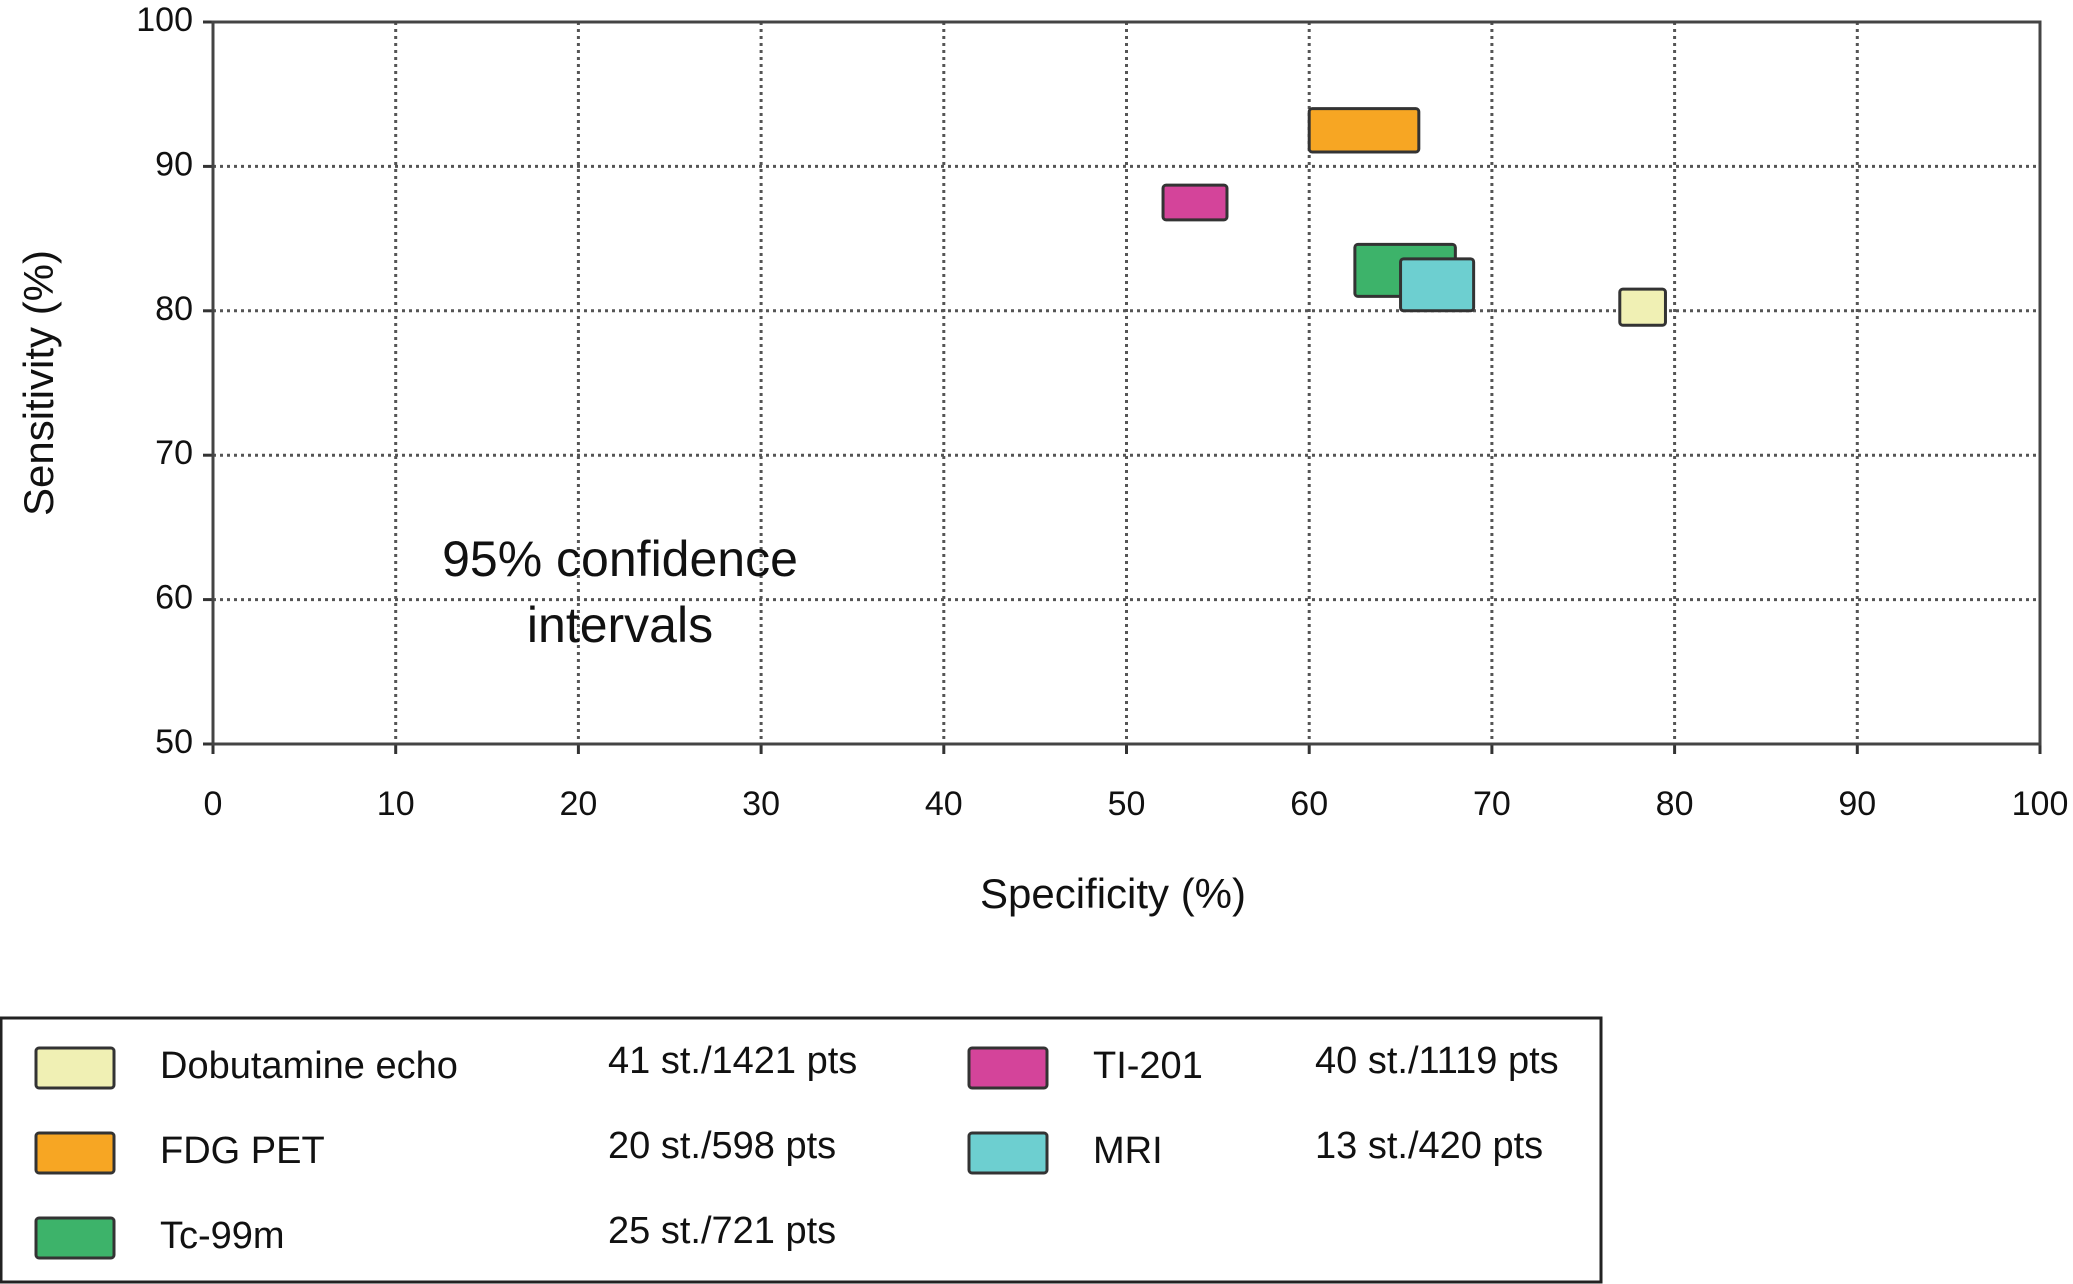  Describe the element at coordinates (1148, 1066) in the screenshot. I see `legend-label: TI-201` at that location.